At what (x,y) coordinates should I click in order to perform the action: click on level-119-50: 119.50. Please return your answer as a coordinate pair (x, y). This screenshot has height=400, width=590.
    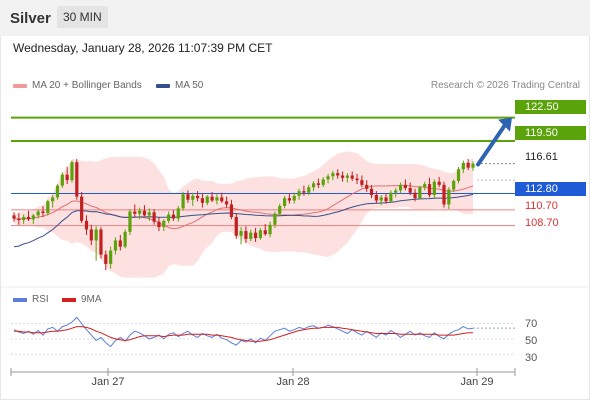
    Looking at the image, I should click on (550, 133).